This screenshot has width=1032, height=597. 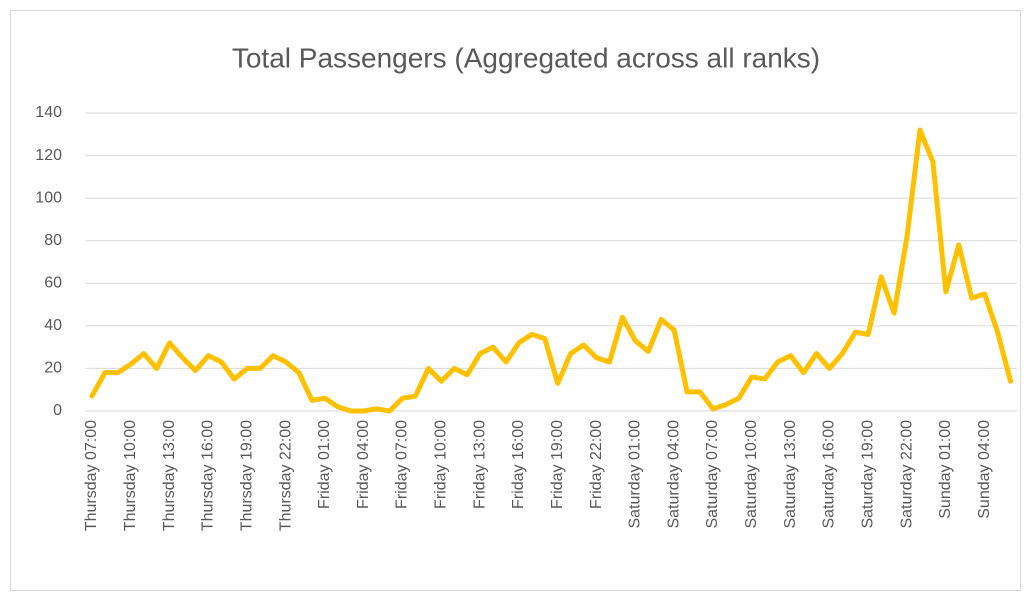 What do you see at coordinates (518, 464) in the screenshot?
I see `x-tick-label: Friday 16:00` at bounding box center [518, 464].